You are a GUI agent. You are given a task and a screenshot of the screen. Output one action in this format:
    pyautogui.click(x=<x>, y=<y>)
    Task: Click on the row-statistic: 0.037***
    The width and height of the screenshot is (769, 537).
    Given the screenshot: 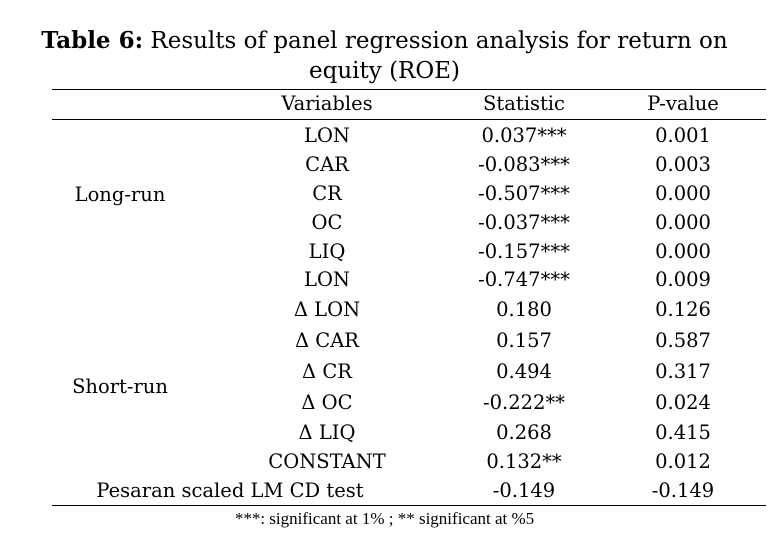 What is the action you would take?
    pyautogui.click(x=524, y=135)
    